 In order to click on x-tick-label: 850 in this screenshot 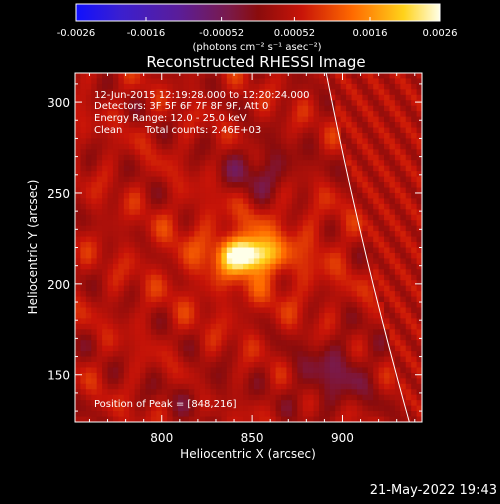, I will do `click(252, 438)`.